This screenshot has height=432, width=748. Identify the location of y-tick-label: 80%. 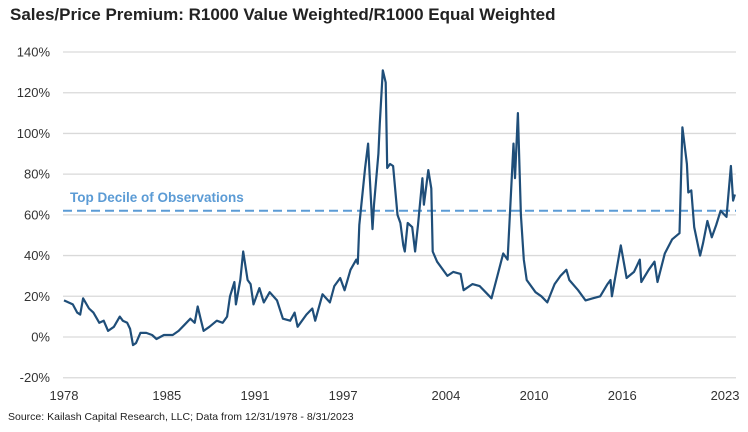
(37, 174).